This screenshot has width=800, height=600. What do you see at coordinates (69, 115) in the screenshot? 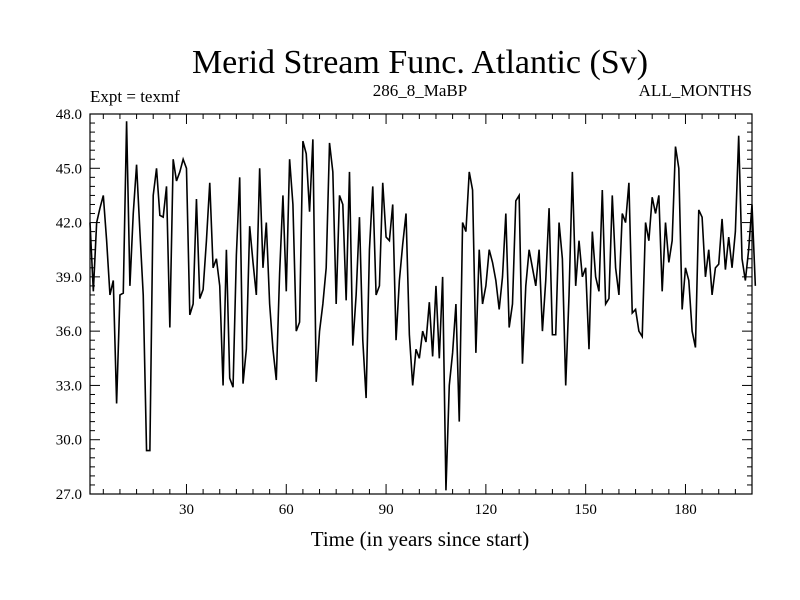
I see `y-tick-label: 48.0` at bounding box center [69, 115].